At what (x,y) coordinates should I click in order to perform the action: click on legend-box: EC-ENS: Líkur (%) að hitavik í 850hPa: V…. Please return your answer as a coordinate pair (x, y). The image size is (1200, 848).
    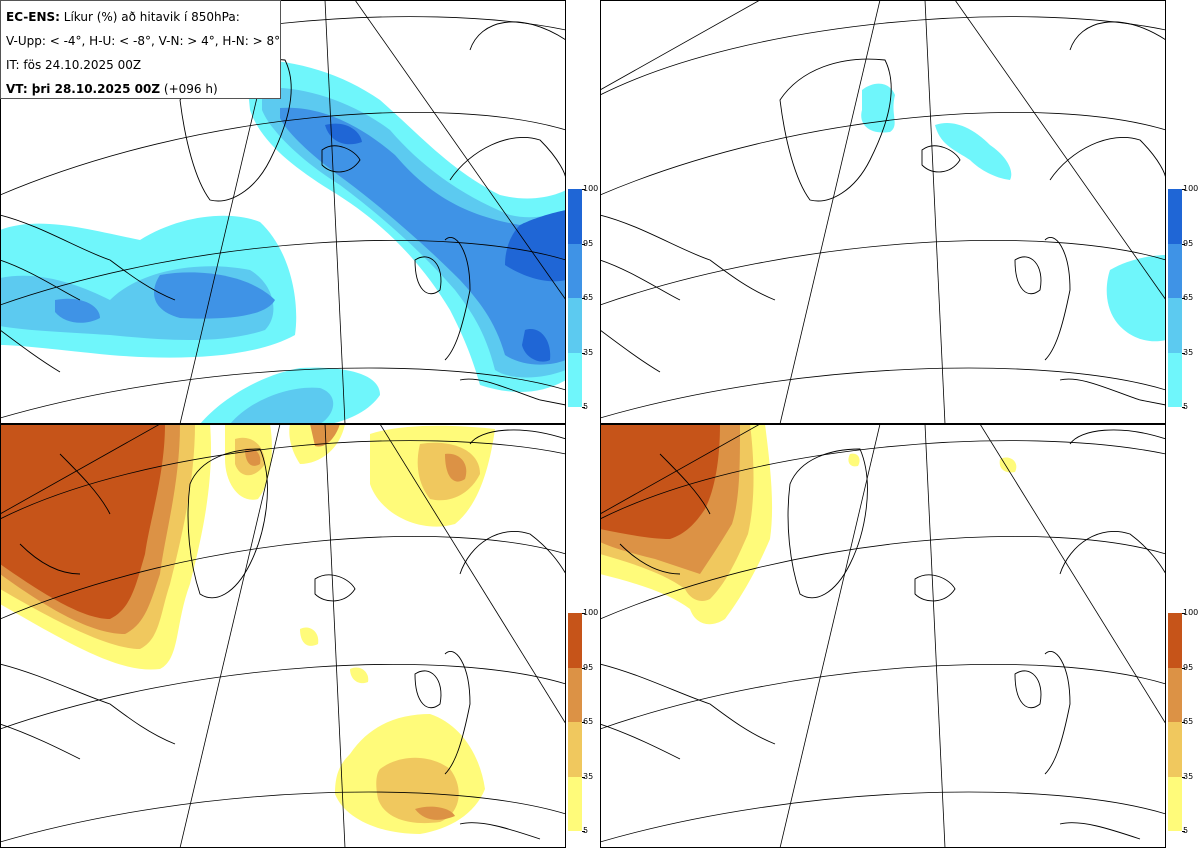
    Looking at the image, I should click on (140, 49).